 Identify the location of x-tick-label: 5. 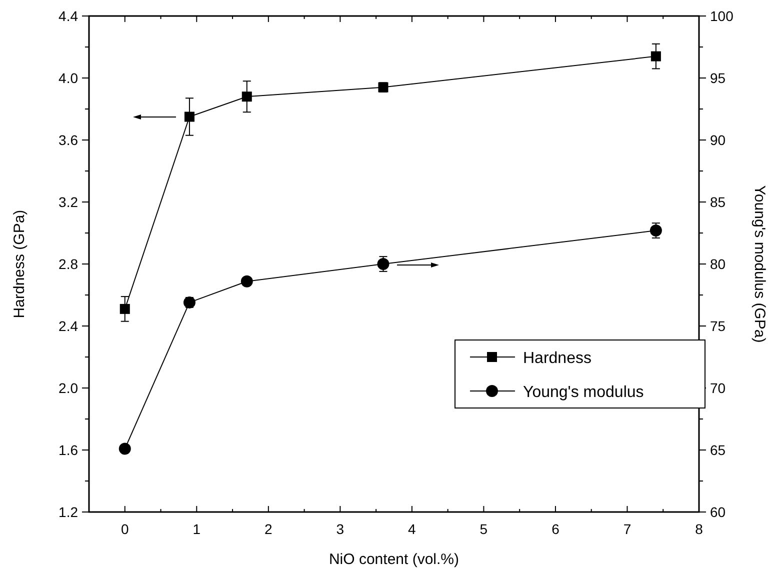
(484, 529).